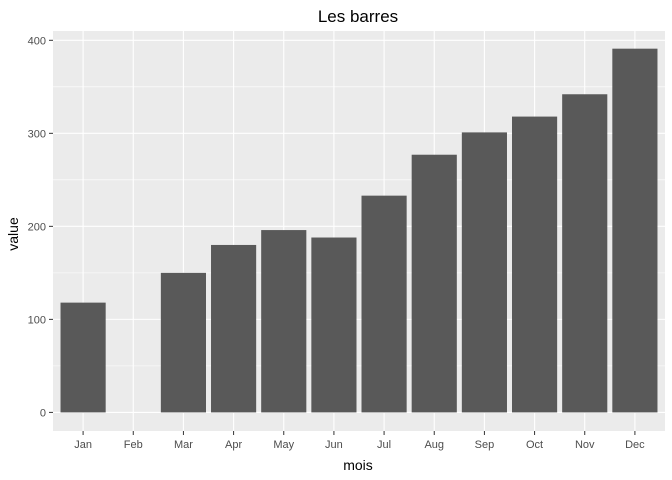  Describe the element at coordinates (37, 41) in the screenshot. I see `y-tick-label: 400` at that location.